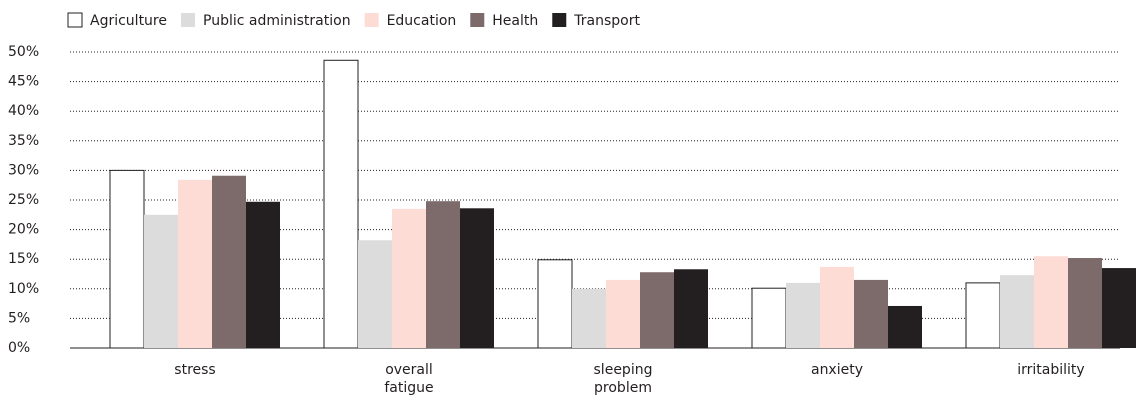 Image resolution: width=1137 pixels, height=403 pixels. What do you see at coordinates (23, 230) in the screenshot?
I see `y-tick-label: 20%` at bounding box center [23, 230].